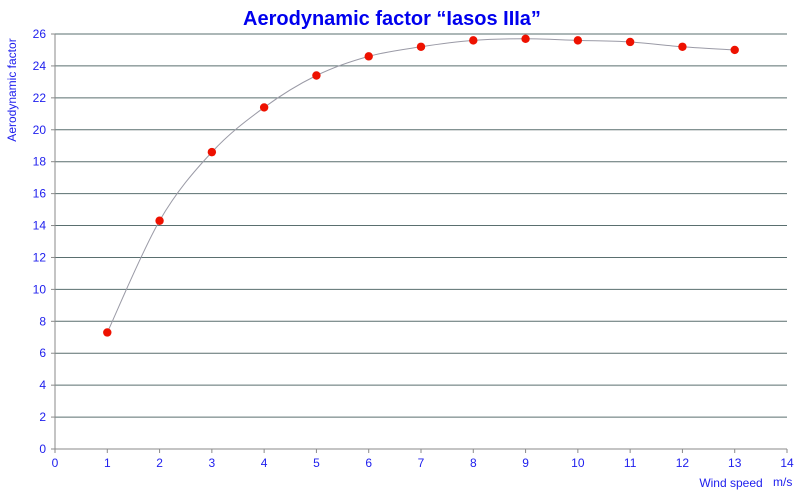  Describe the element at coordinates (40, 257) in the screenshot. I see `y-tick-label-12: 12` at that location.